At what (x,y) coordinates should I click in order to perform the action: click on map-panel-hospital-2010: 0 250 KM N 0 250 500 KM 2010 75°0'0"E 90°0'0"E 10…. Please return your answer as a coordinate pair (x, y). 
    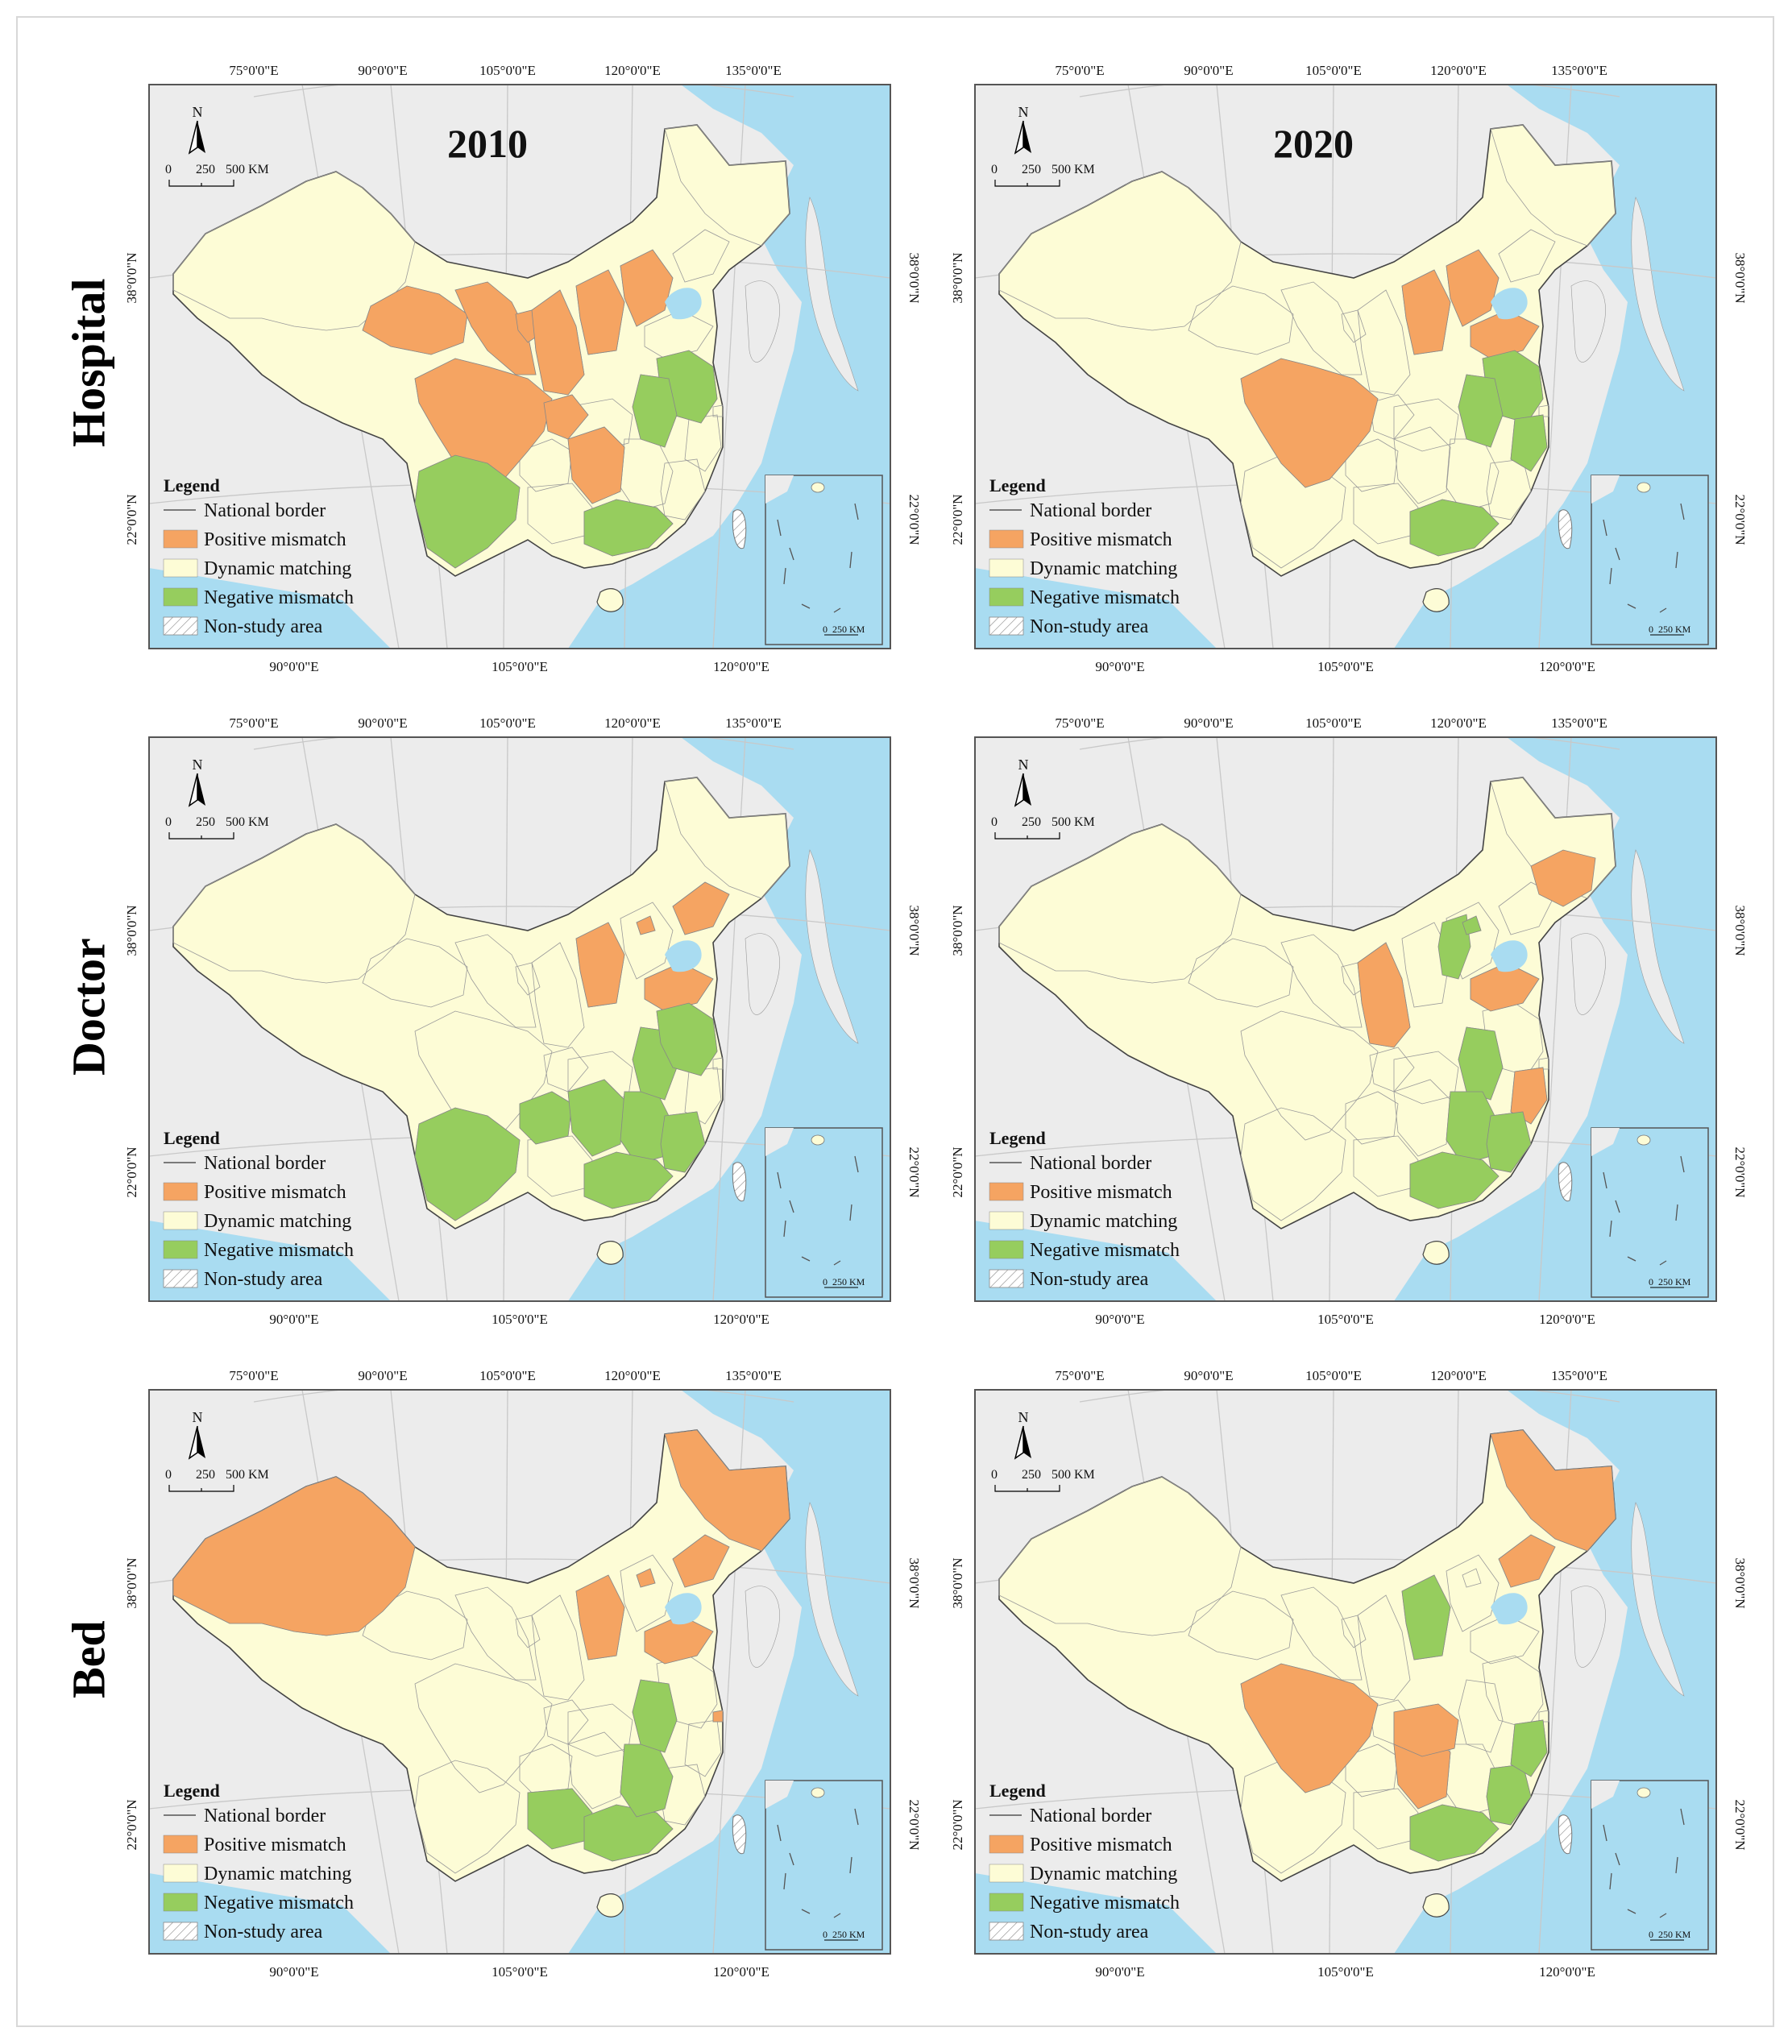
    Looking at the image, I should click on (523, 368).